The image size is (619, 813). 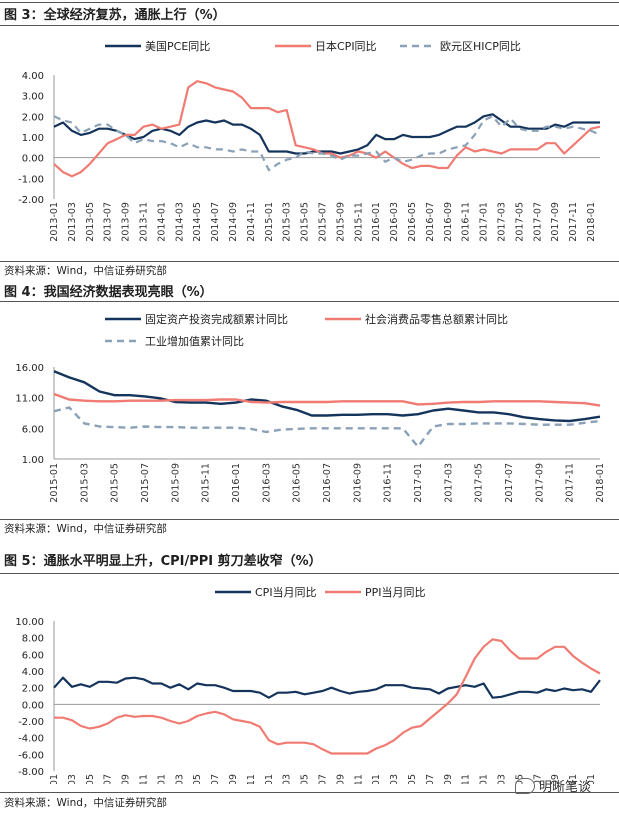 What do you see at coordinates (29, 622) in the screenshot?
I see `y-tick-label: 10.00` at bounding box center [29, 622].